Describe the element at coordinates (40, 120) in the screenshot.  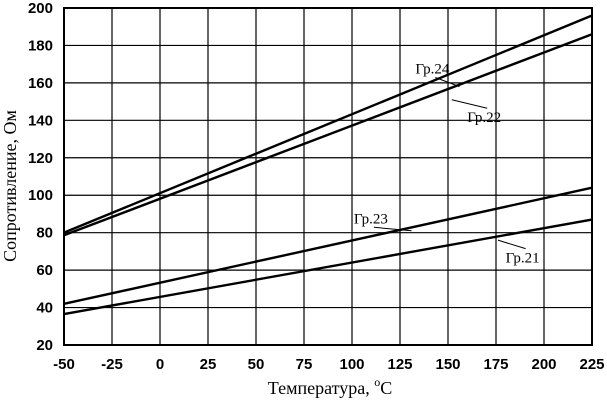
I see `y-tick-label: 140` at that location.